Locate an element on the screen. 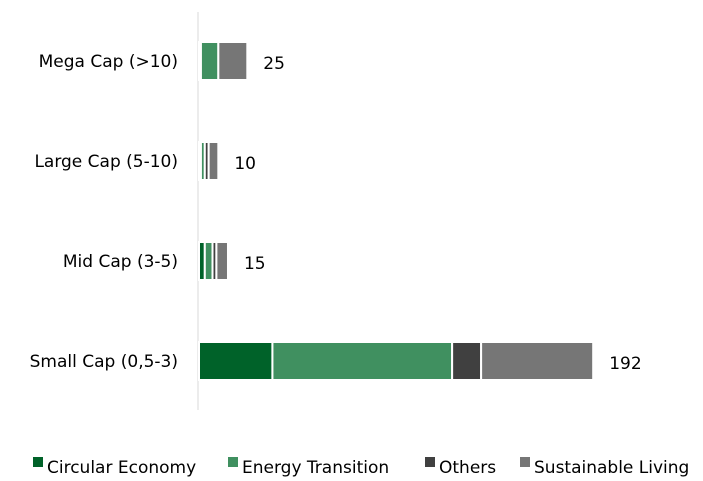  legend-label: Sustainable Living is located at coordinates (611, 467).